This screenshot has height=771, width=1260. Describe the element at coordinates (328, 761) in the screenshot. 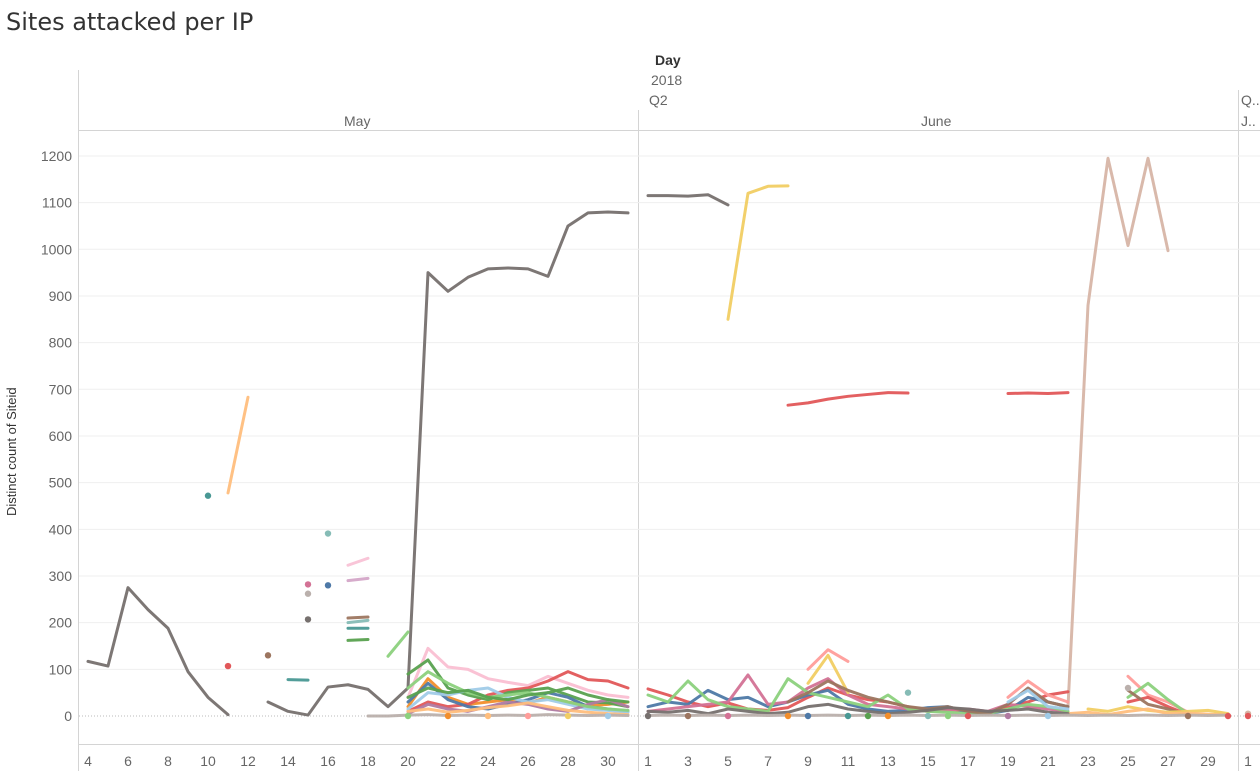

I see `x-tick-label: 16` at that location.